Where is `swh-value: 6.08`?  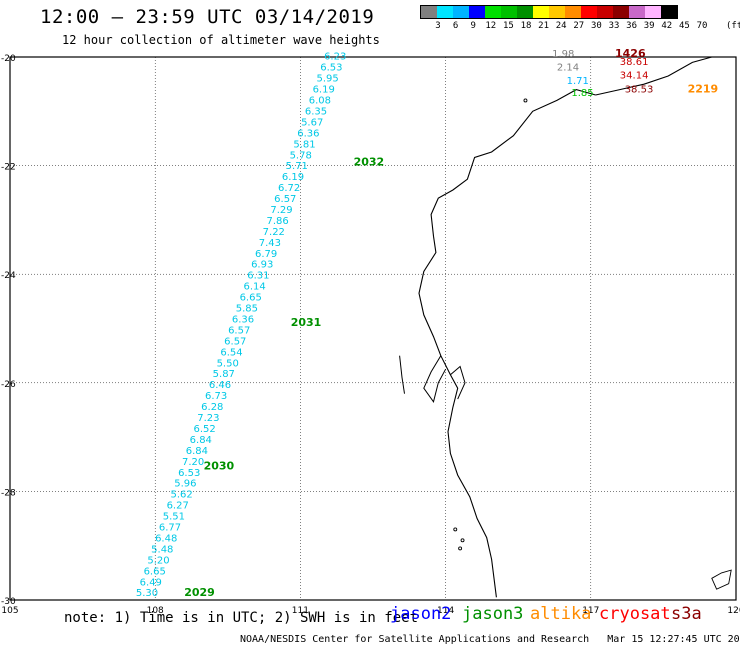 swh-value: 6.08 is located at coordinates (320, 101).